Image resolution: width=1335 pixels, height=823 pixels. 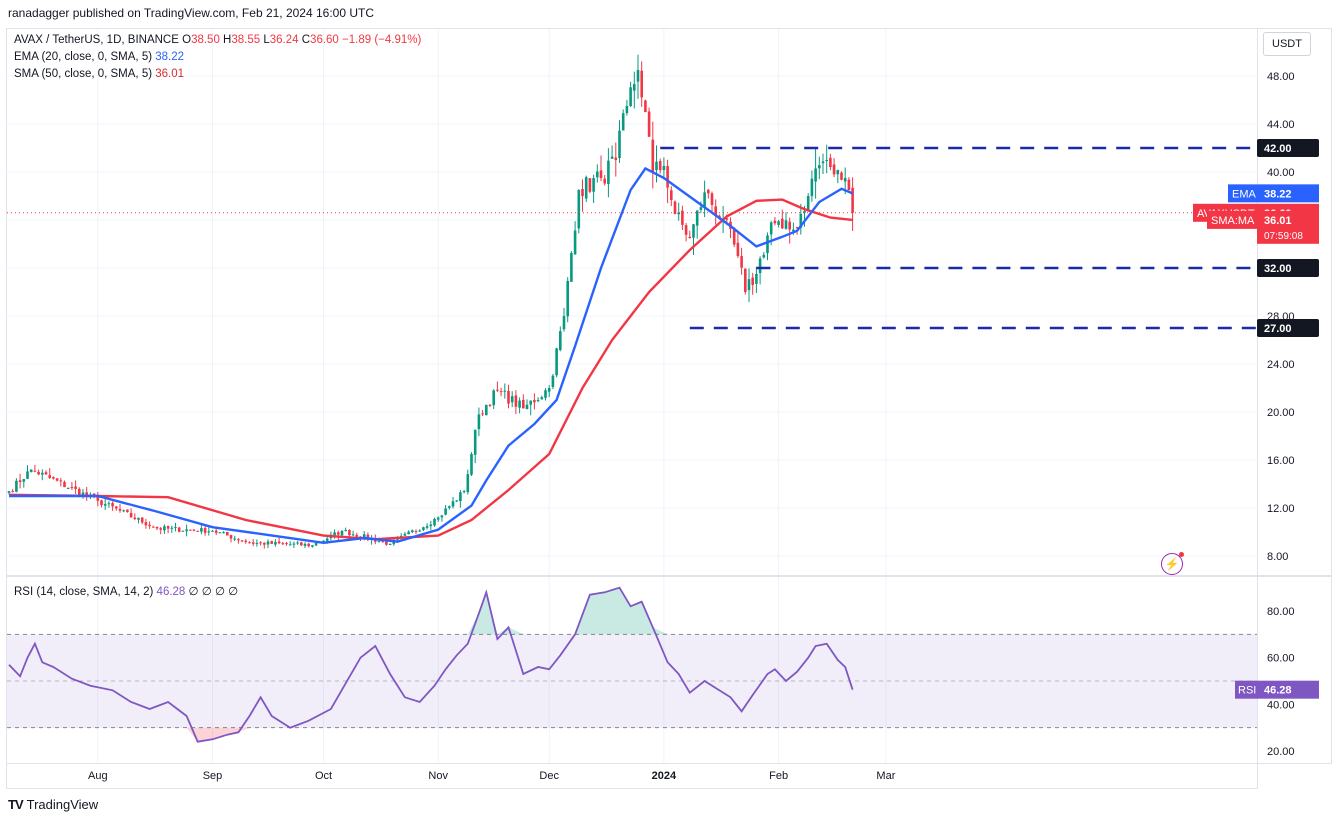 I want to click on time-axis-svg: Aug Sep Oct Nov Dec 2024 Feb Mar, so click(x=632, y=775).